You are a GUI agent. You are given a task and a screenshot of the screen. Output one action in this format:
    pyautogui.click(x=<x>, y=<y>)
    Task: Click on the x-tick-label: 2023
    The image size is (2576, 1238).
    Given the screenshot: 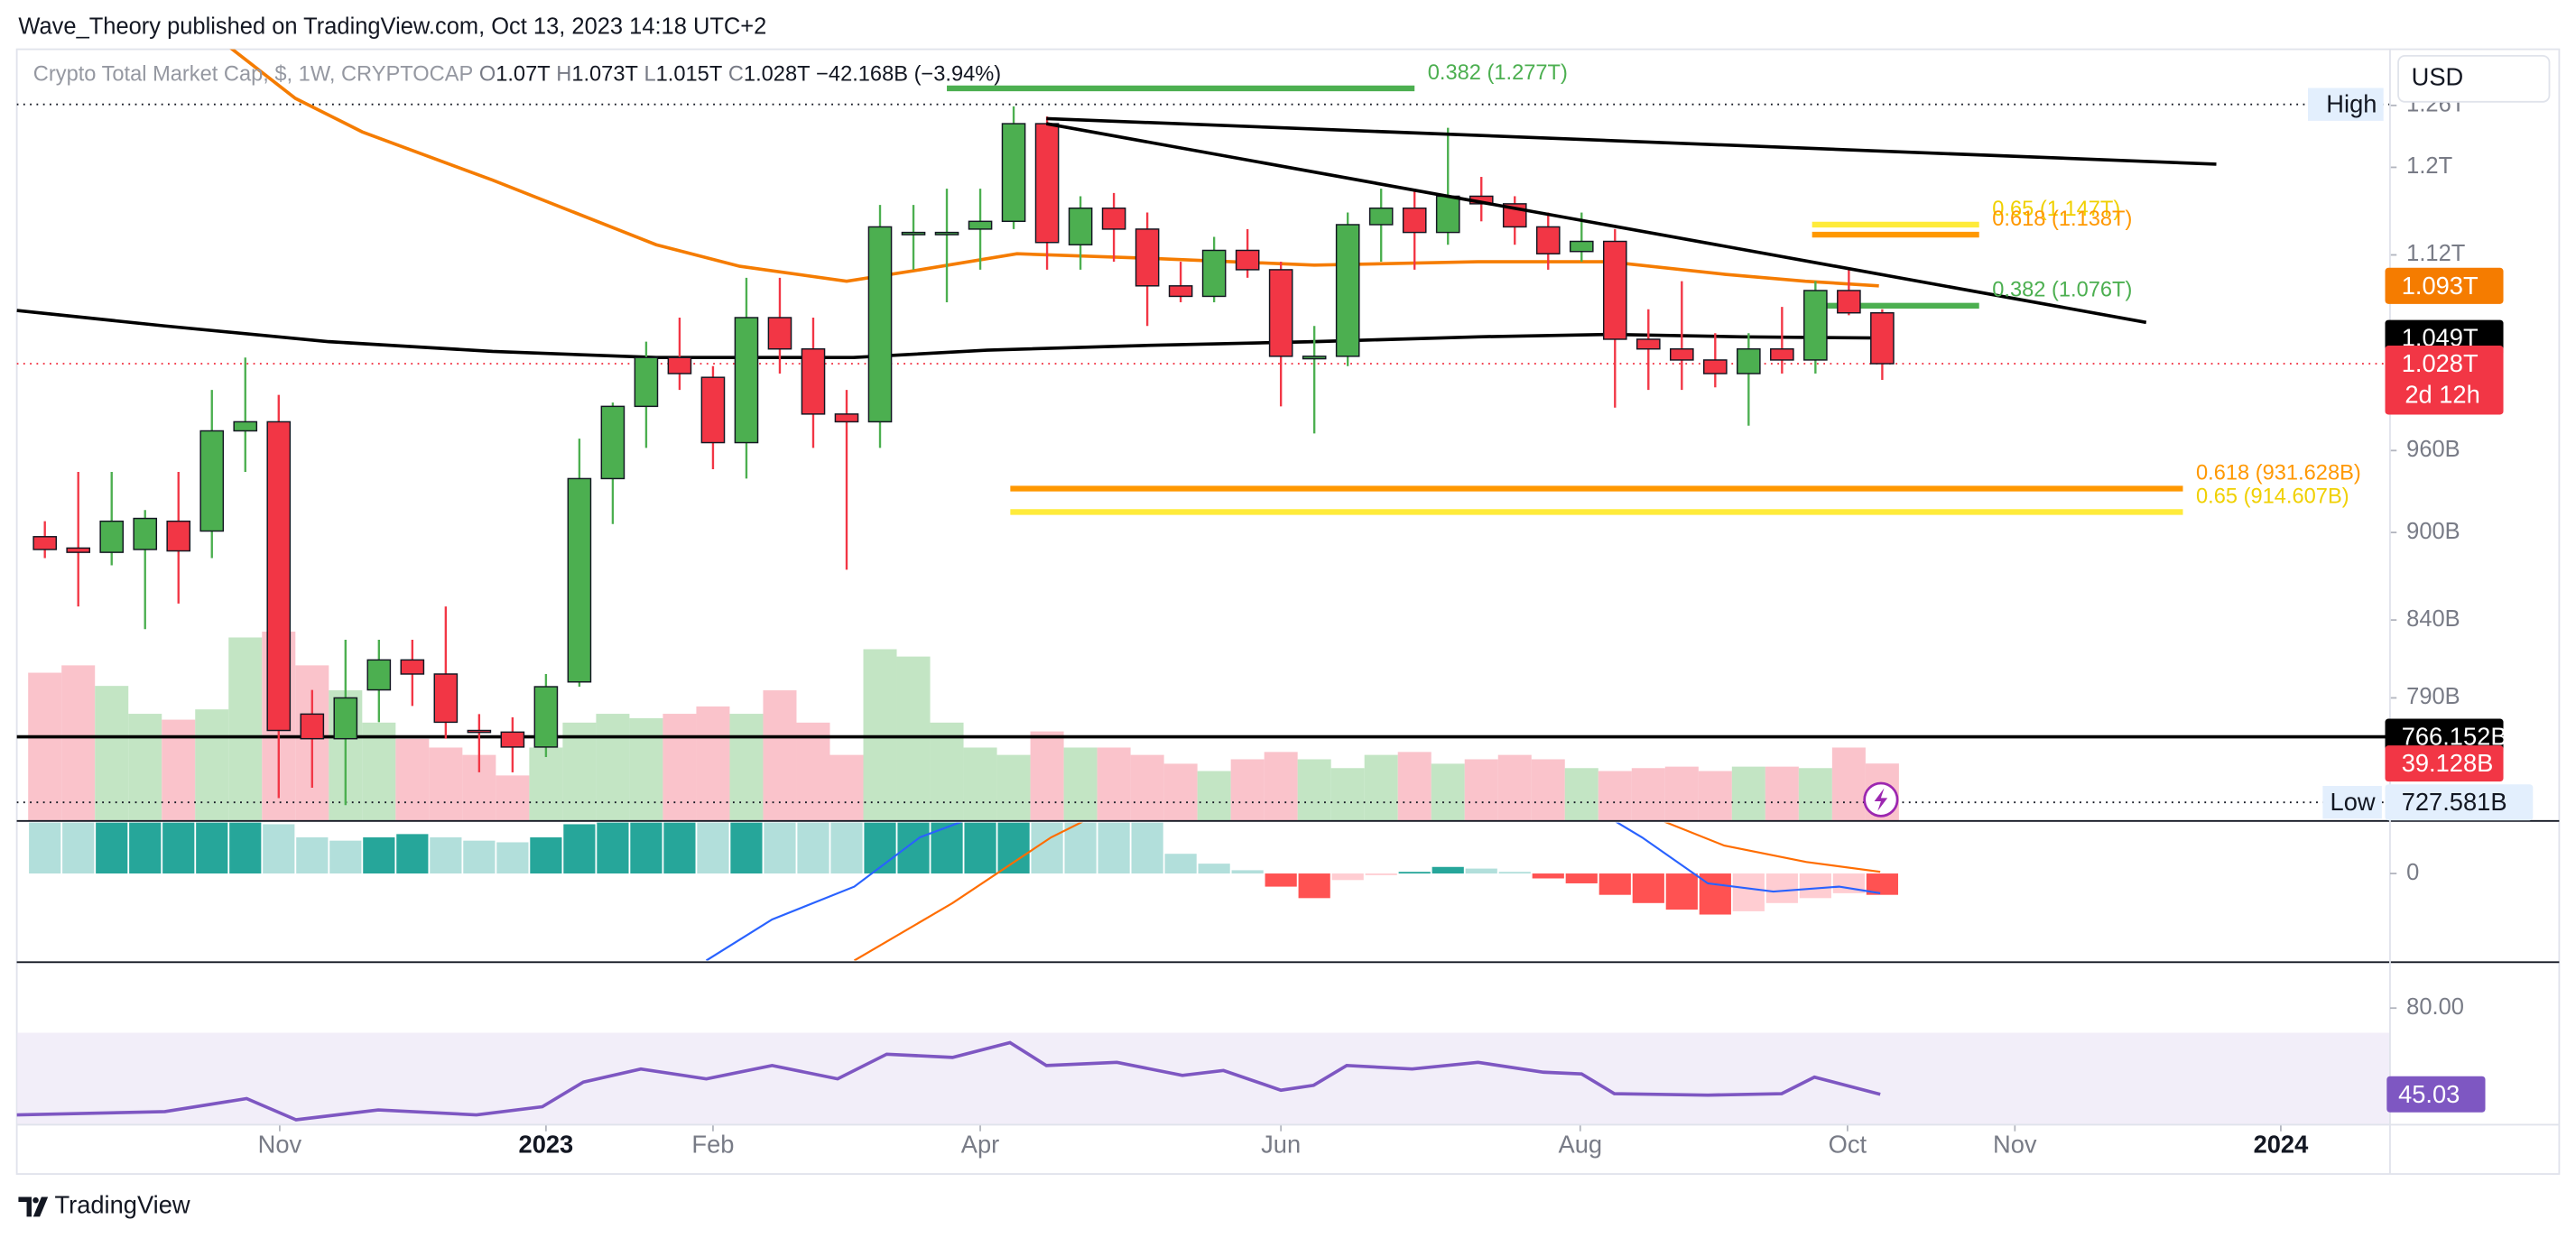 What is the action you would take?
    pyautogui.click(x=547, y=1144)
    